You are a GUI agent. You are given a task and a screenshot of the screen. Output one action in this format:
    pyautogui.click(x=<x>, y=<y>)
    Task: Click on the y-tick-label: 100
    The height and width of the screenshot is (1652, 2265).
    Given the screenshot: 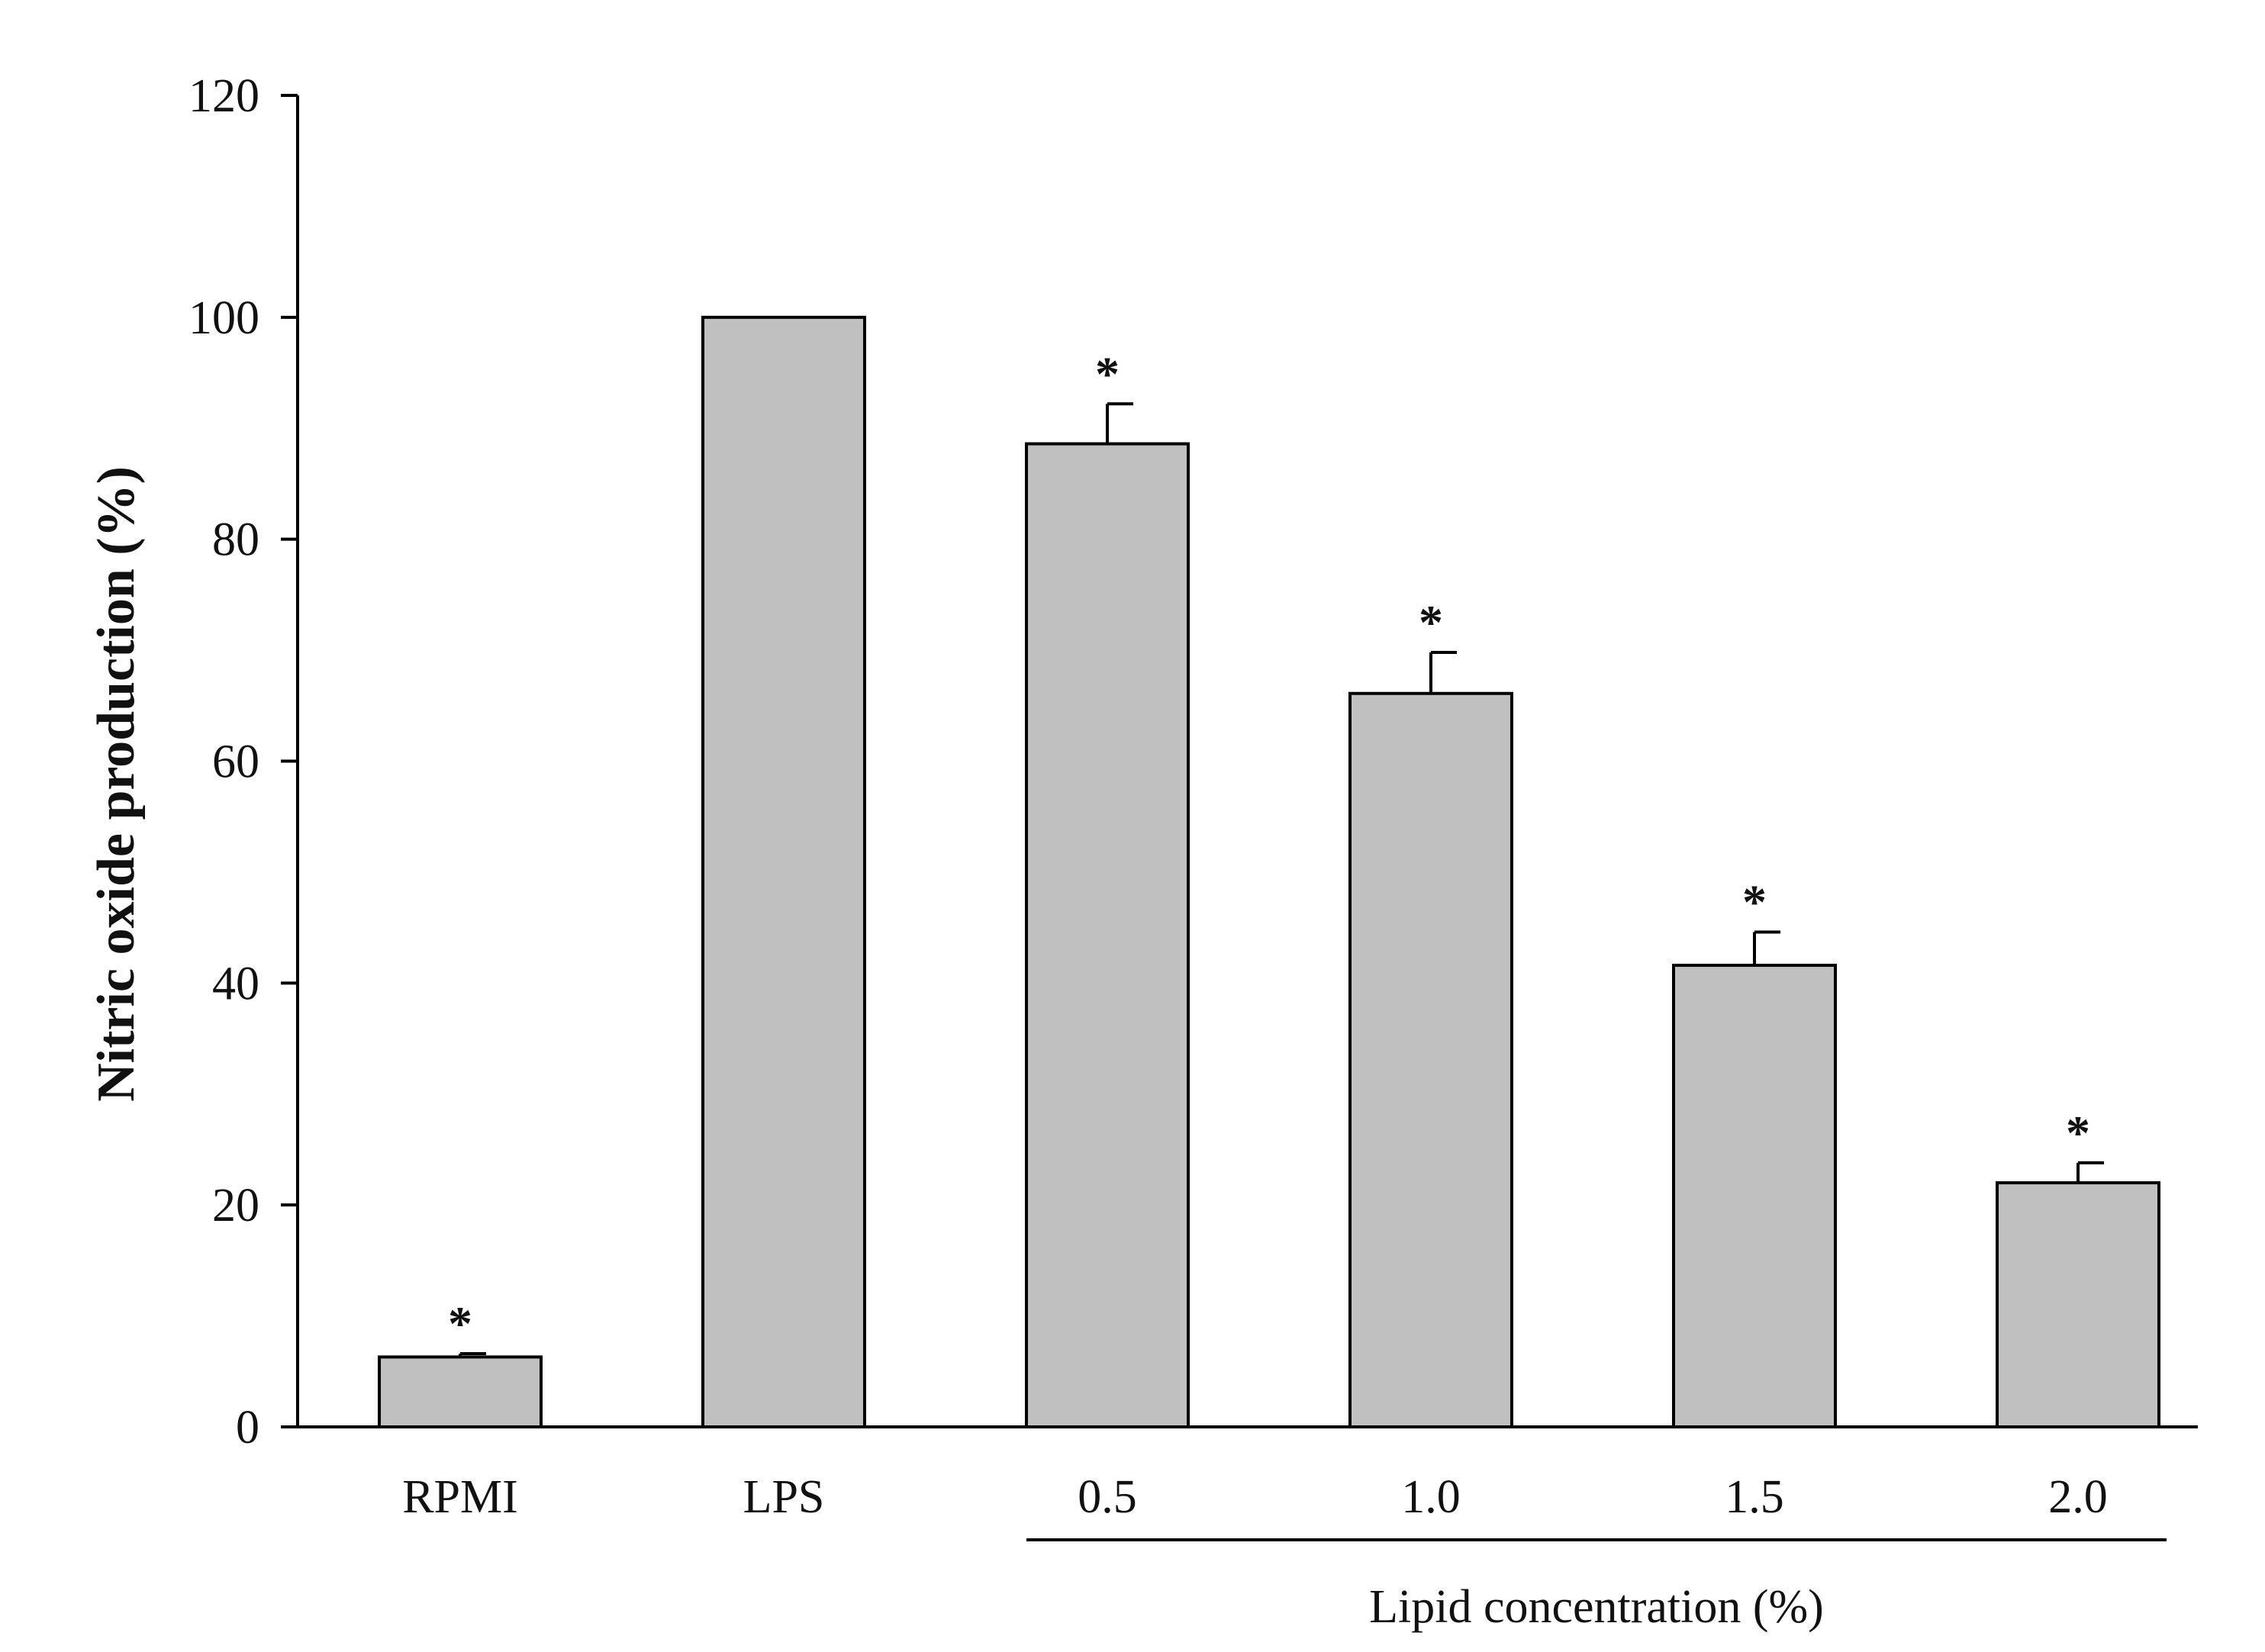 What is the action you would take?
    pyautogui.click(x=223, y=318)
    